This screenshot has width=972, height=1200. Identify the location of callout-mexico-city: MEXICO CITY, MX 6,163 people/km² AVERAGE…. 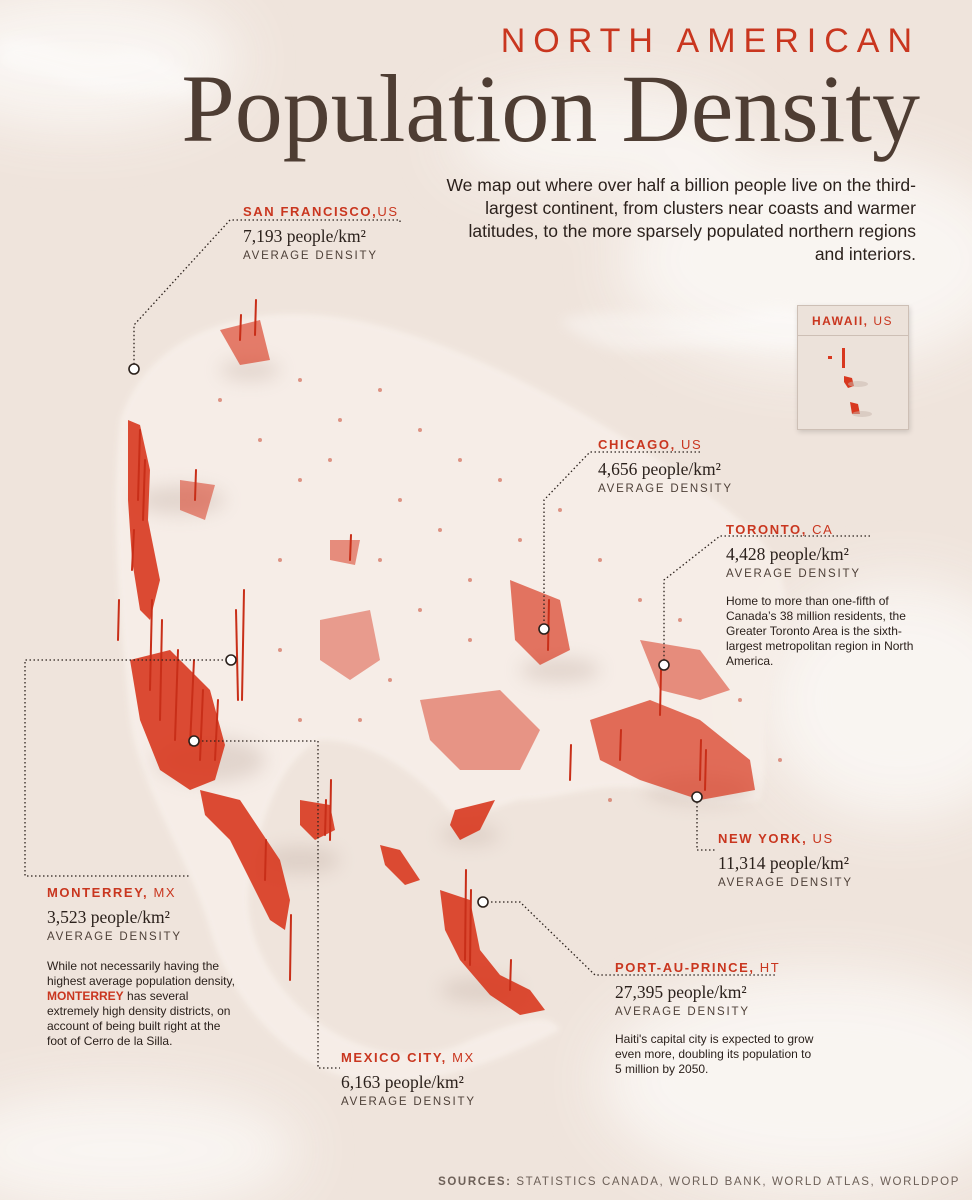
(408, 1079).